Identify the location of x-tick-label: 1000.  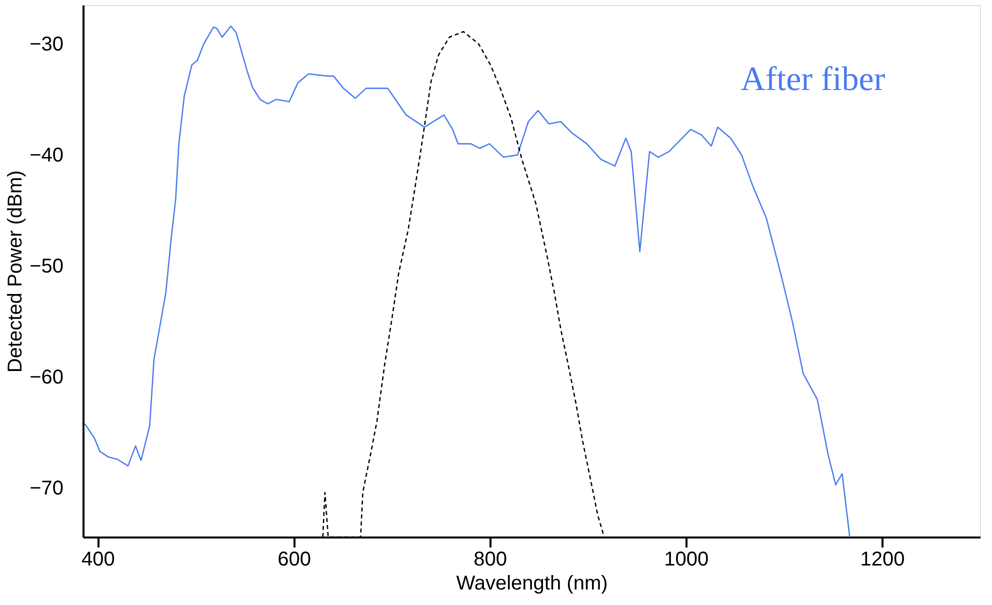
(686, 559).